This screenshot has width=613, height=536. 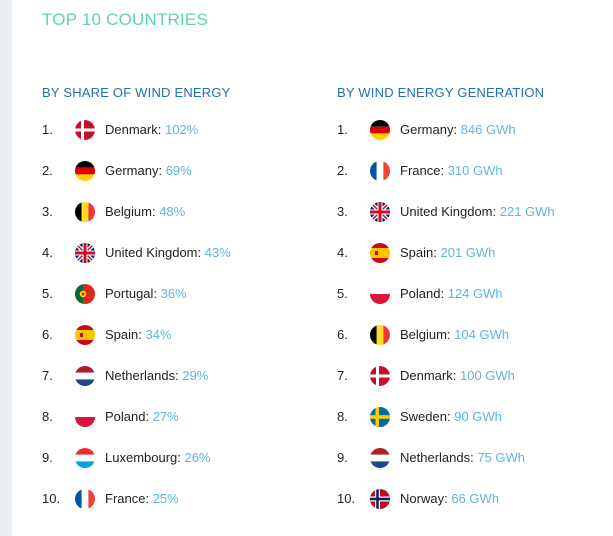 I want to click on country-value: 25%, so click(x=165, y=498).